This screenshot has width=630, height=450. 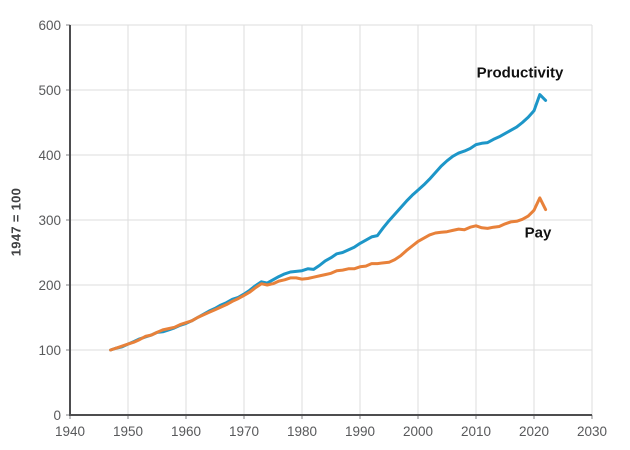 I want to click on x-tick-label: 2000, so click(x=418, y=431).